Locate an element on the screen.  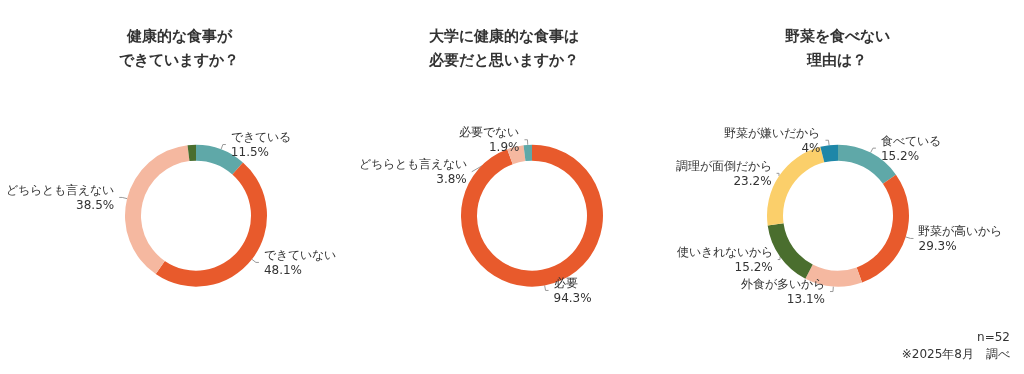
slice-label: 外食が多いから is located at coordinates (782, 284).